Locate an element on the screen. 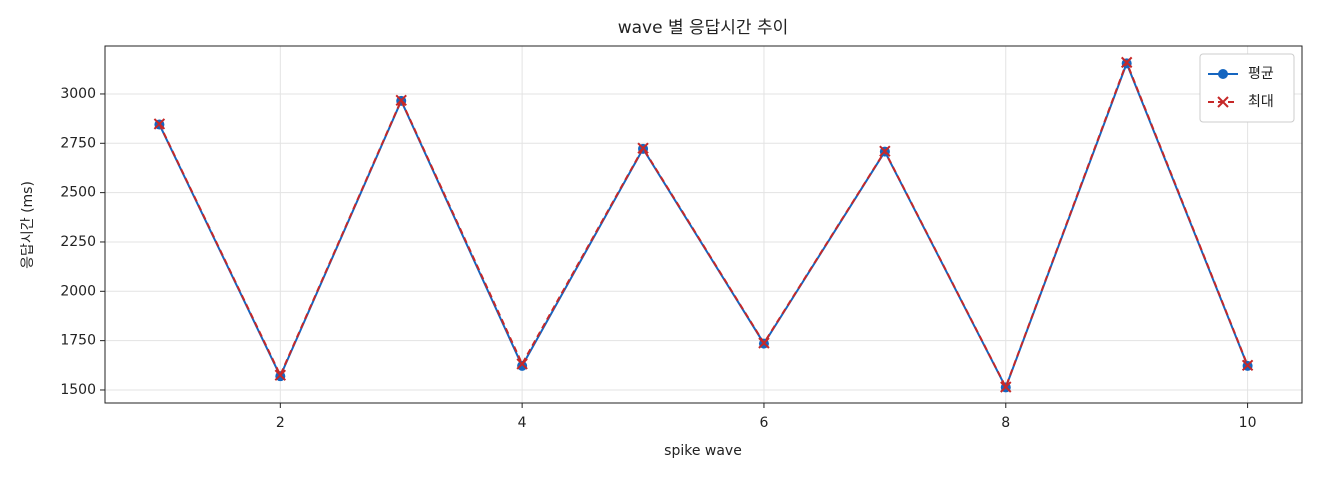 This screenshot has width=1320, height=480. x-tick-label: 4 is located at coordinates (522, 423).